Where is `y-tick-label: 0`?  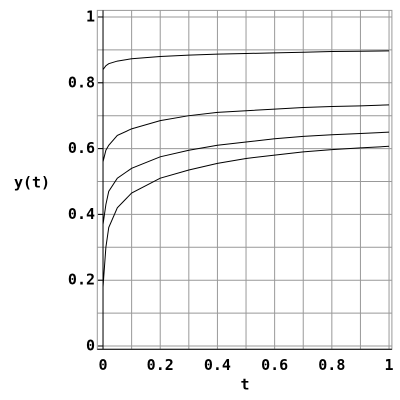 y-tick-label: 0 is located at coordinates (90, 346).